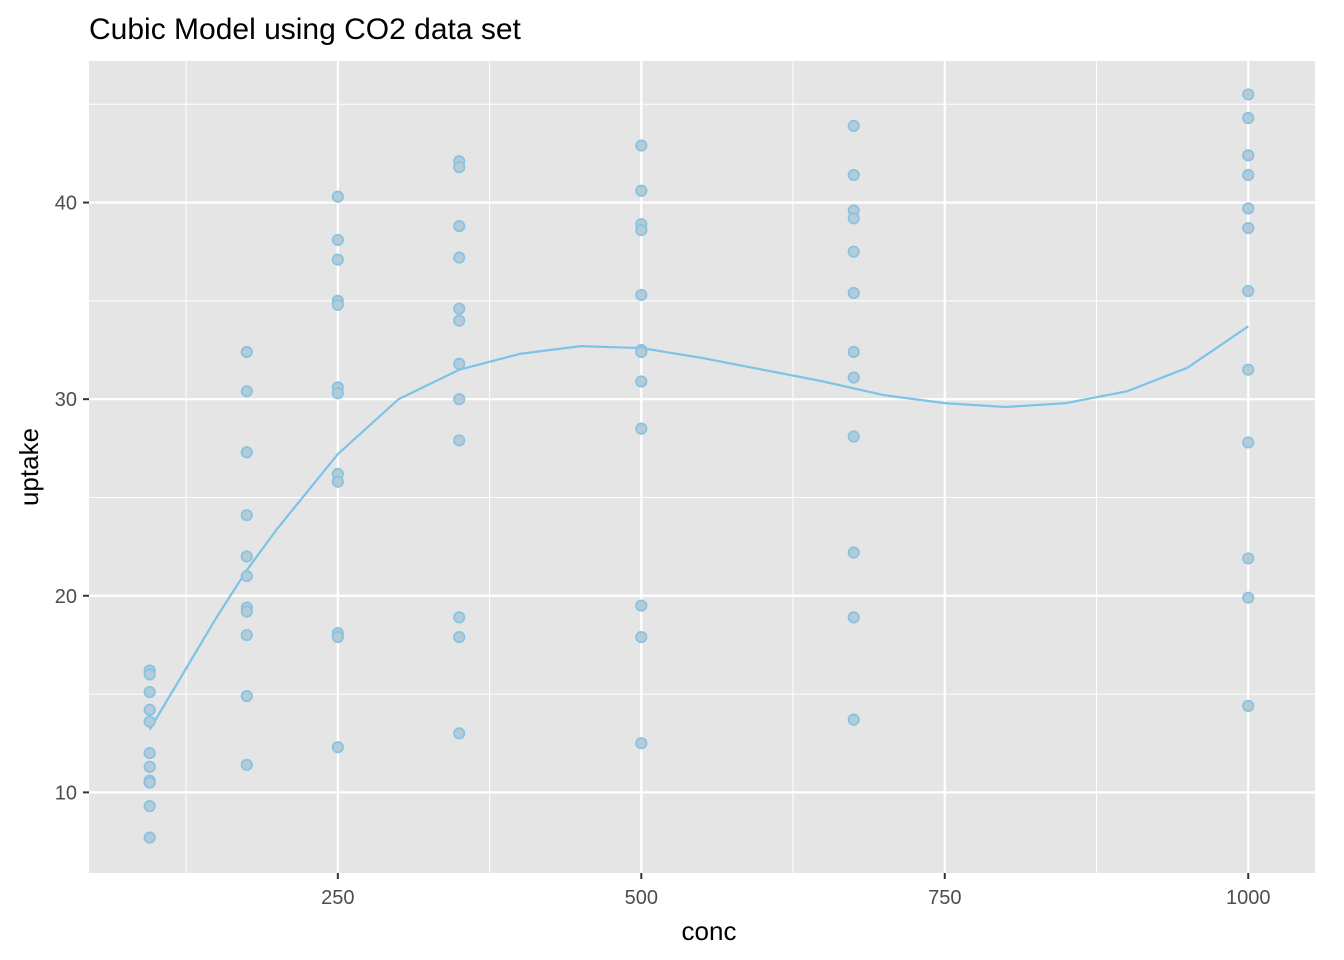  Describe the element at coordinates (944, 898) in the screenshot. I see `x-tick-label: 750` at that location.